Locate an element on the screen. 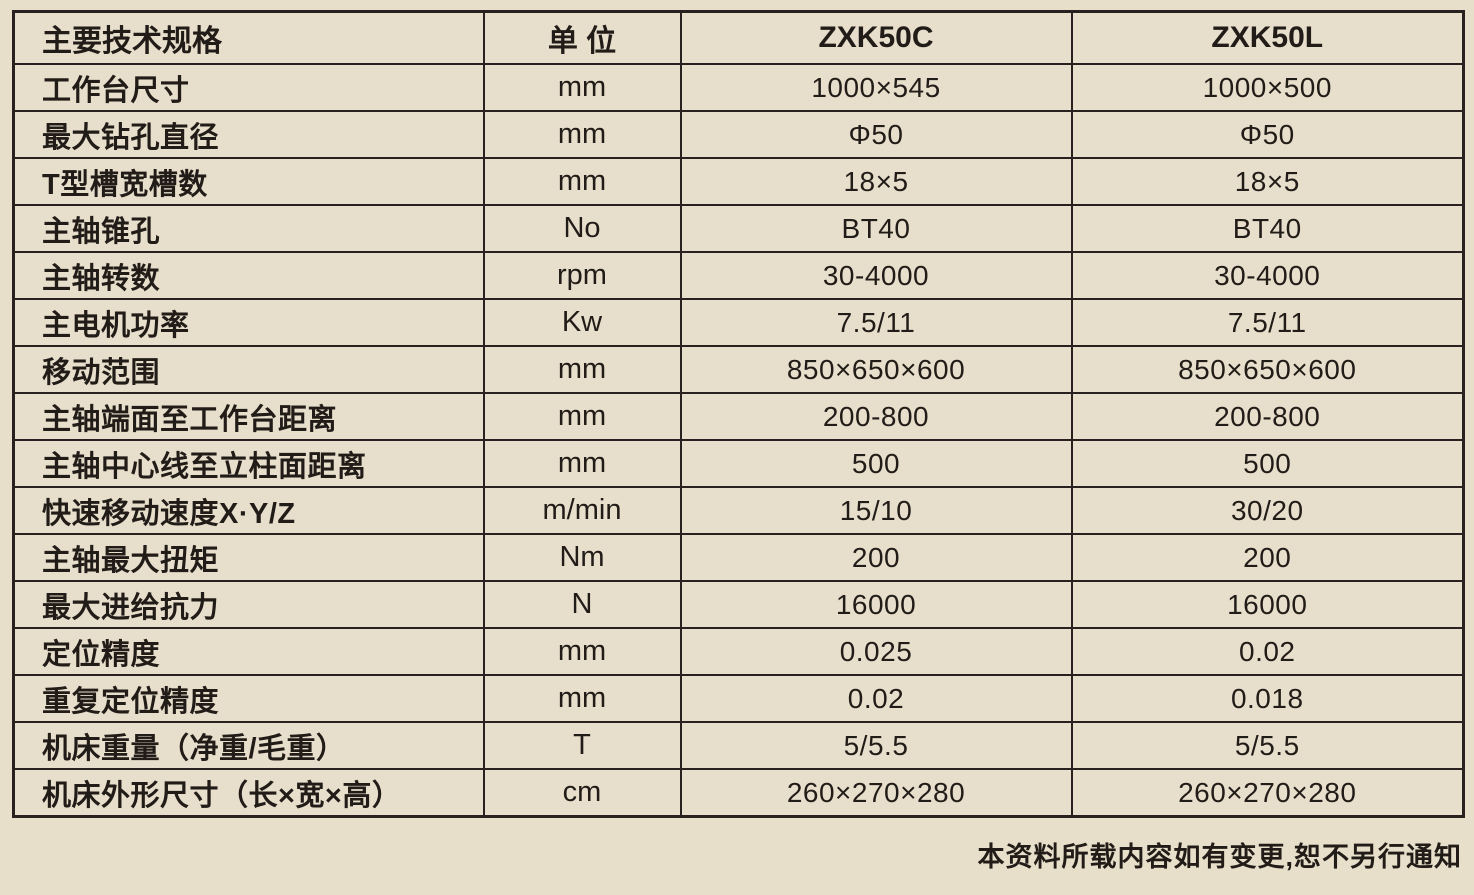 The image size is (1474, 895). zxk50c-value: BT40 is located at coordinates (876, 228).